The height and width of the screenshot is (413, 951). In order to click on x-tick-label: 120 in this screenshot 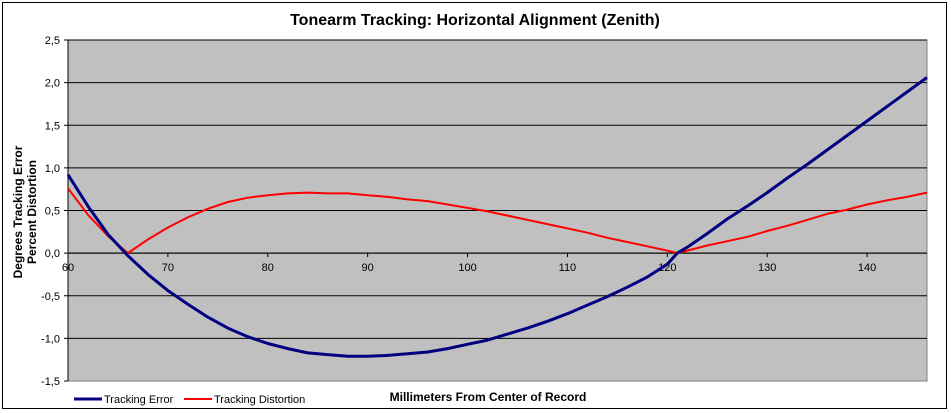, I will do `click(667, 268)`.